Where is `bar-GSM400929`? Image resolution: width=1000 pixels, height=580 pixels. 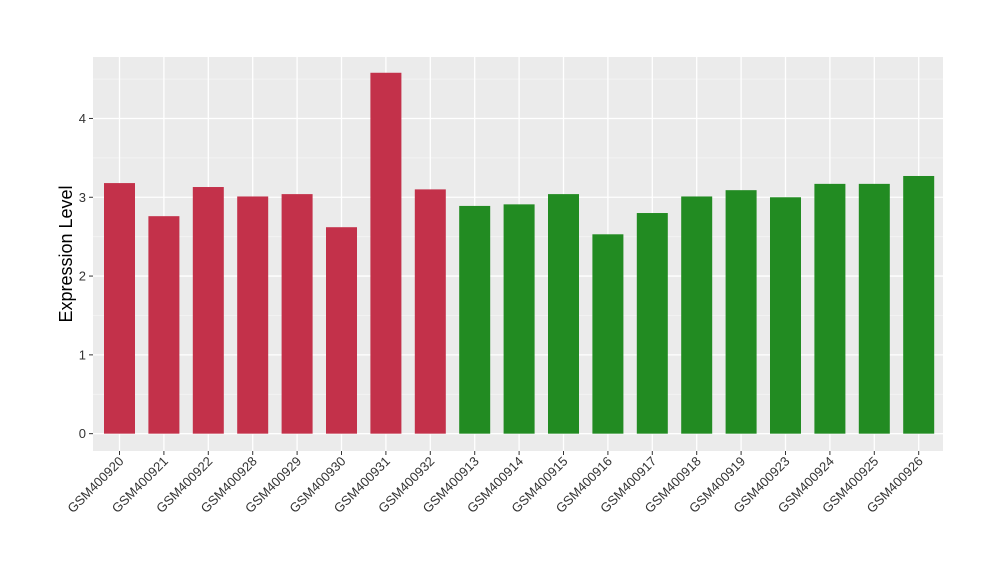
bar-GSM400929 is located at coordinates (297, 314).